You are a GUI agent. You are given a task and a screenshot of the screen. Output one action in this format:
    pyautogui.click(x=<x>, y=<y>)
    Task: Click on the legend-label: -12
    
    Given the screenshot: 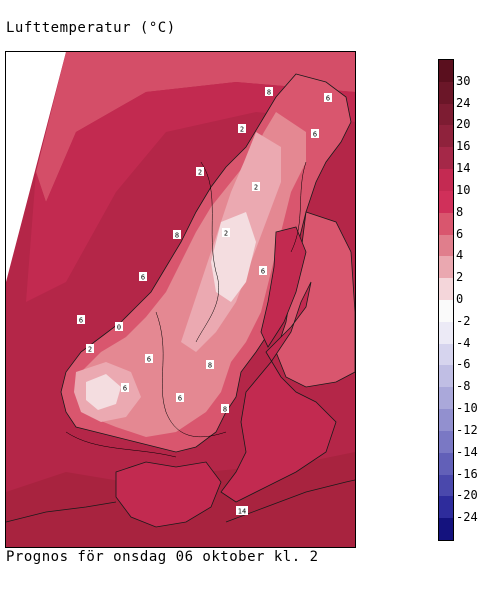 What is the action you would take?
    pyautogui.click(x=467, y=429)
    